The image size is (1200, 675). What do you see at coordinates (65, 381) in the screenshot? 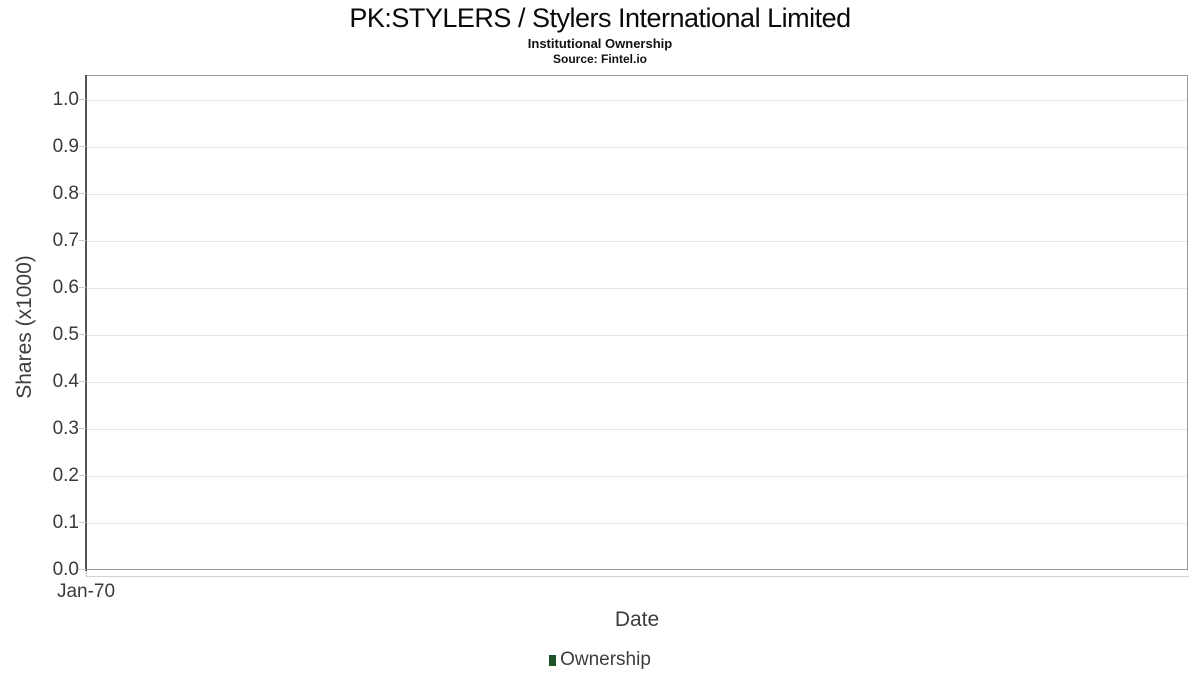
I see `y-tick-label: 0.4` at bounding box center [65, 381].